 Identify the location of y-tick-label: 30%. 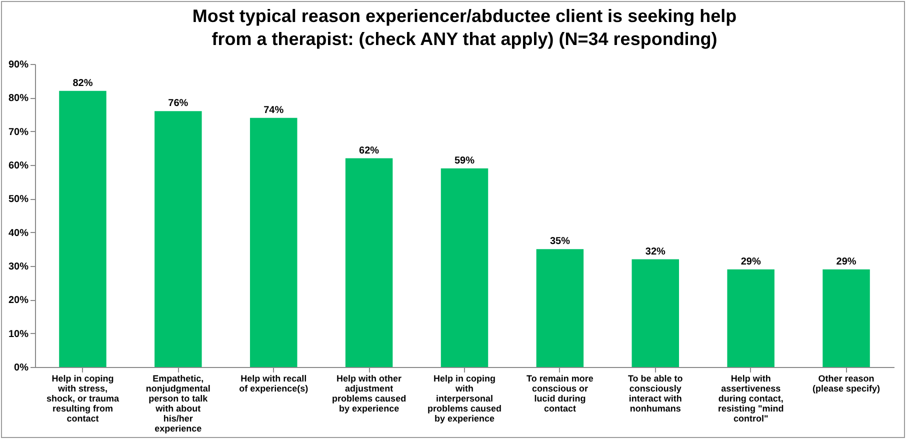
(18, 267).